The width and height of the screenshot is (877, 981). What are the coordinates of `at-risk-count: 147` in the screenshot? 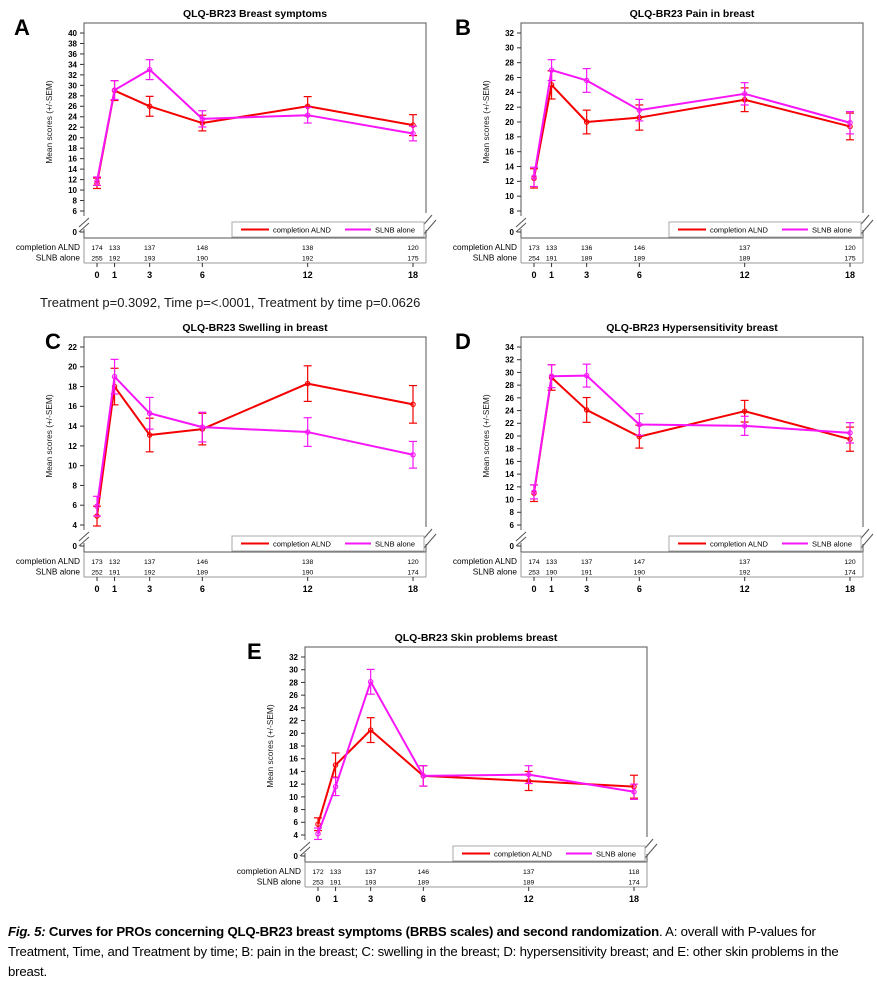 It's located at (640, 562).